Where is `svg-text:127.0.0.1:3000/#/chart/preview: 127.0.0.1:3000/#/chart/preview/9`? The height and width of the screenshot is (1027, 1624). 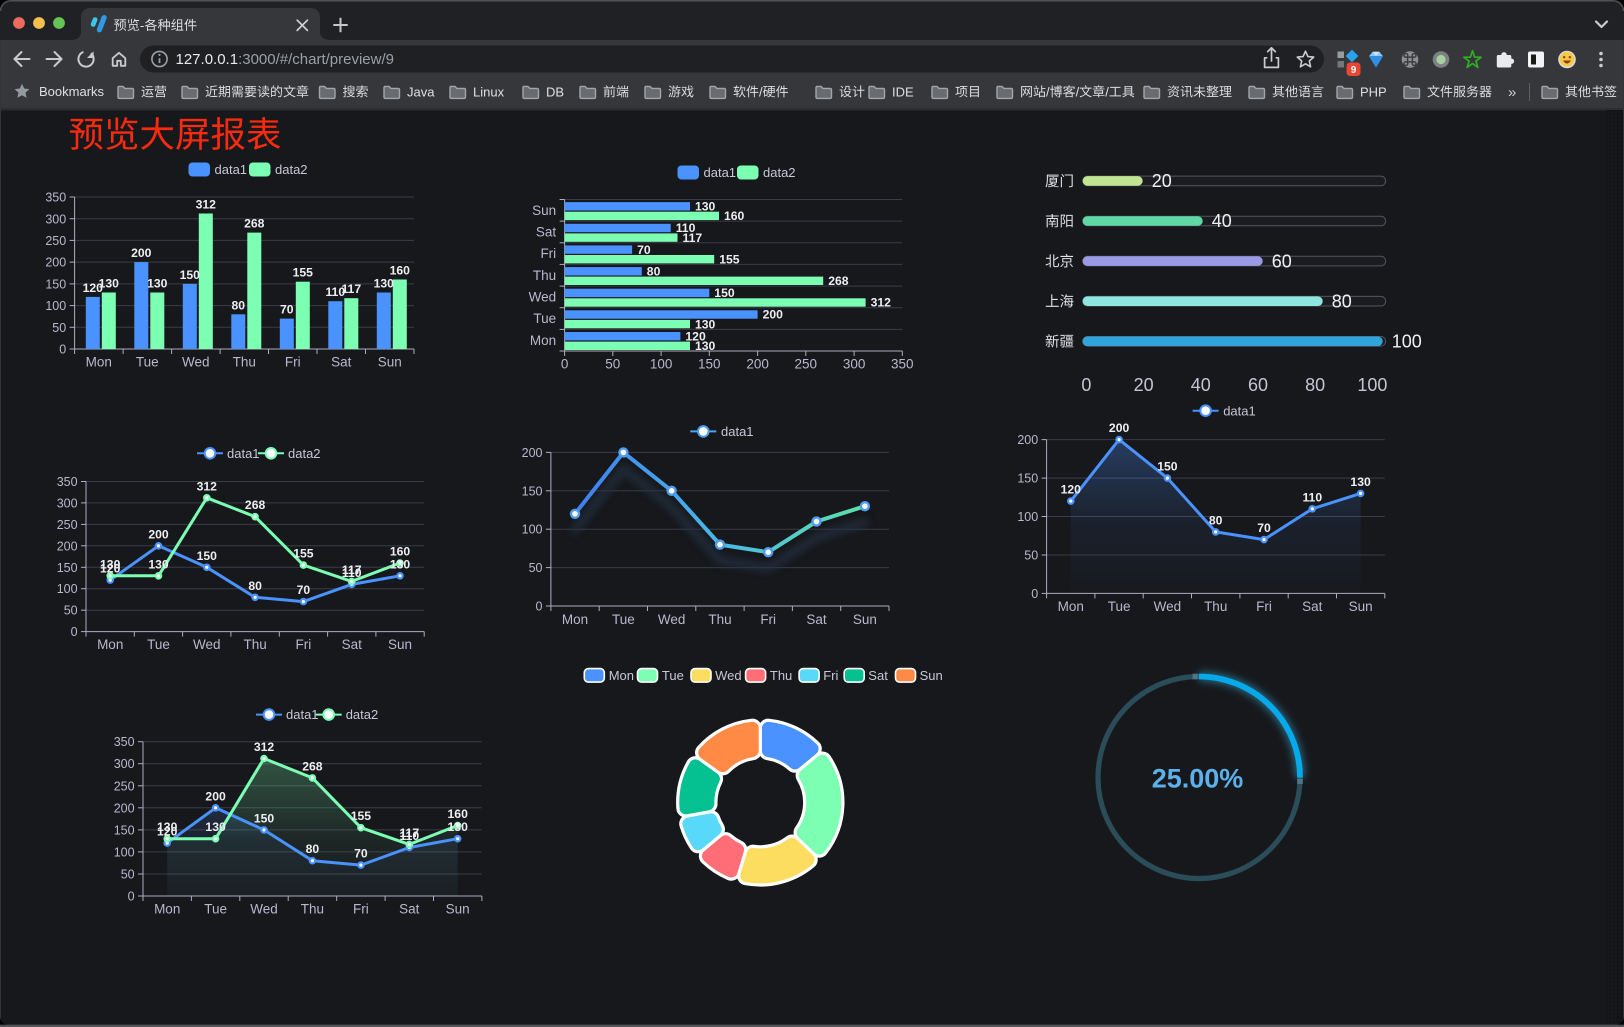
svg-text:127.0.0.1:3000/#/chart/preview: 127.0.0.1:3000/#/chart/preview/9 is located at coordinates (285, 59).